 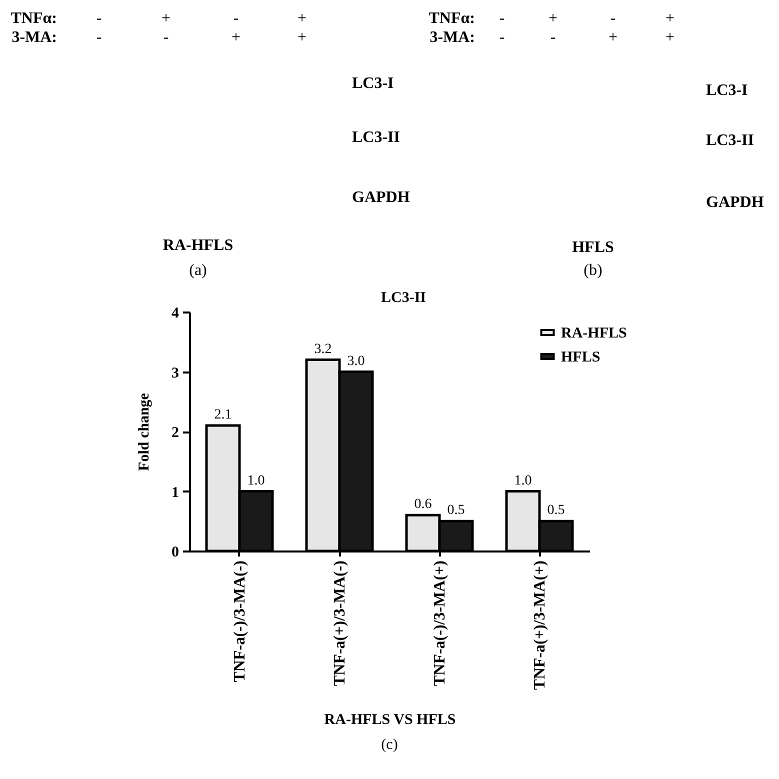 What do you see at coordinates (176, 314) in the screenshot?
I see `y-tick-label: 4` at bounding box center [176, 314].